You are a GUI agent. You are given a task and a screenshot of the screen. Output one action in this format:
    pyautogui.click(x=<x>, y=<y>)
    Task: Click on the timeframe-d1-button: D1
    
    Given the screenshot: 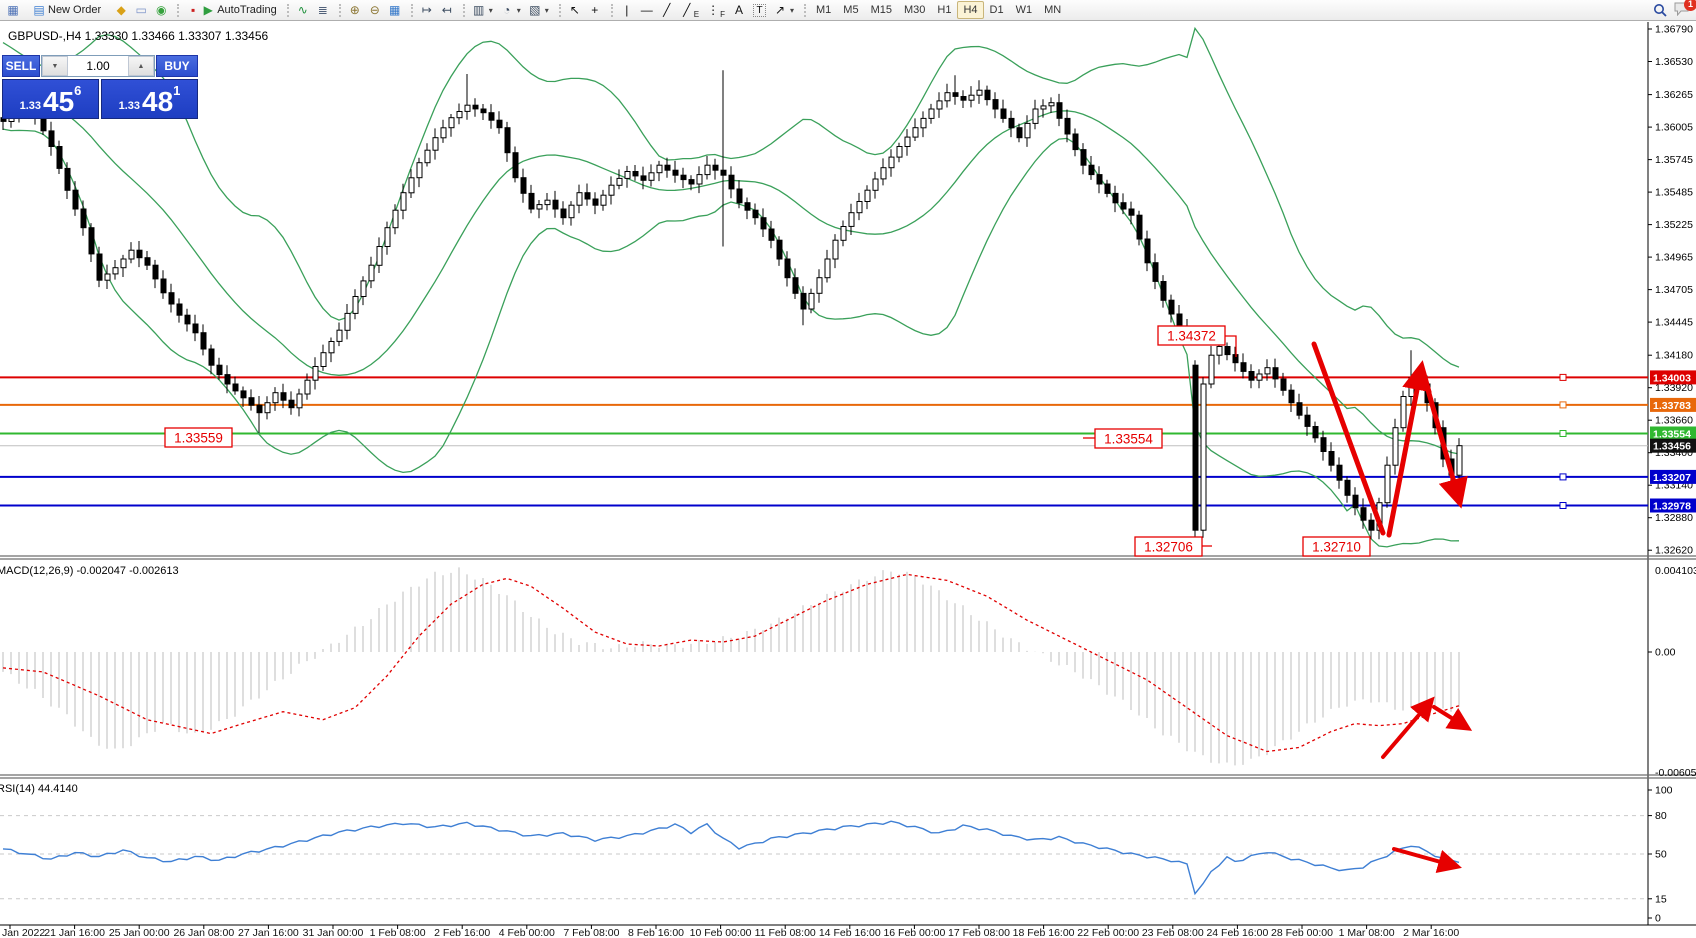 What is the action you would take?
    pyautogui.click(x=996, y=10)
    